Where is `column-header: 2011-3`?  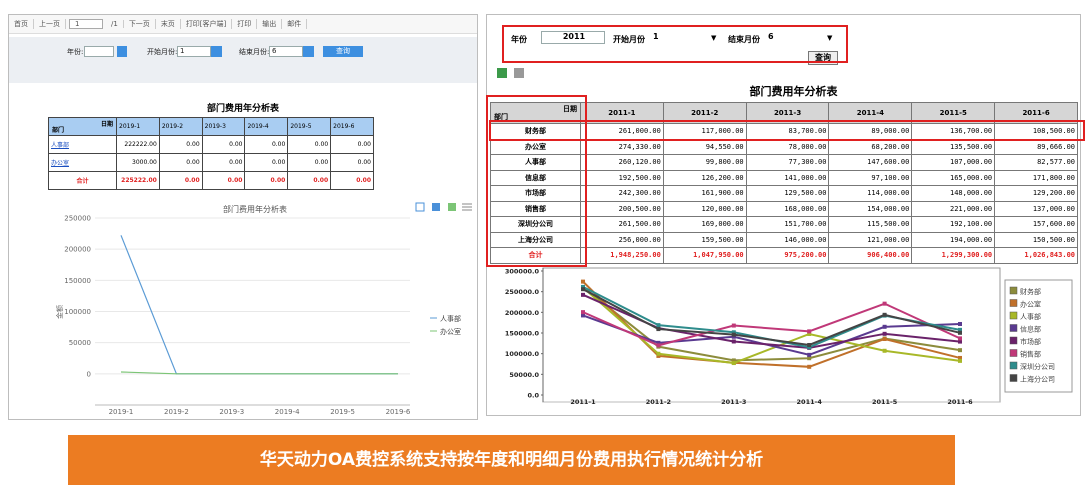 column-header: 2011-3 is located at coordinates (787, 113).